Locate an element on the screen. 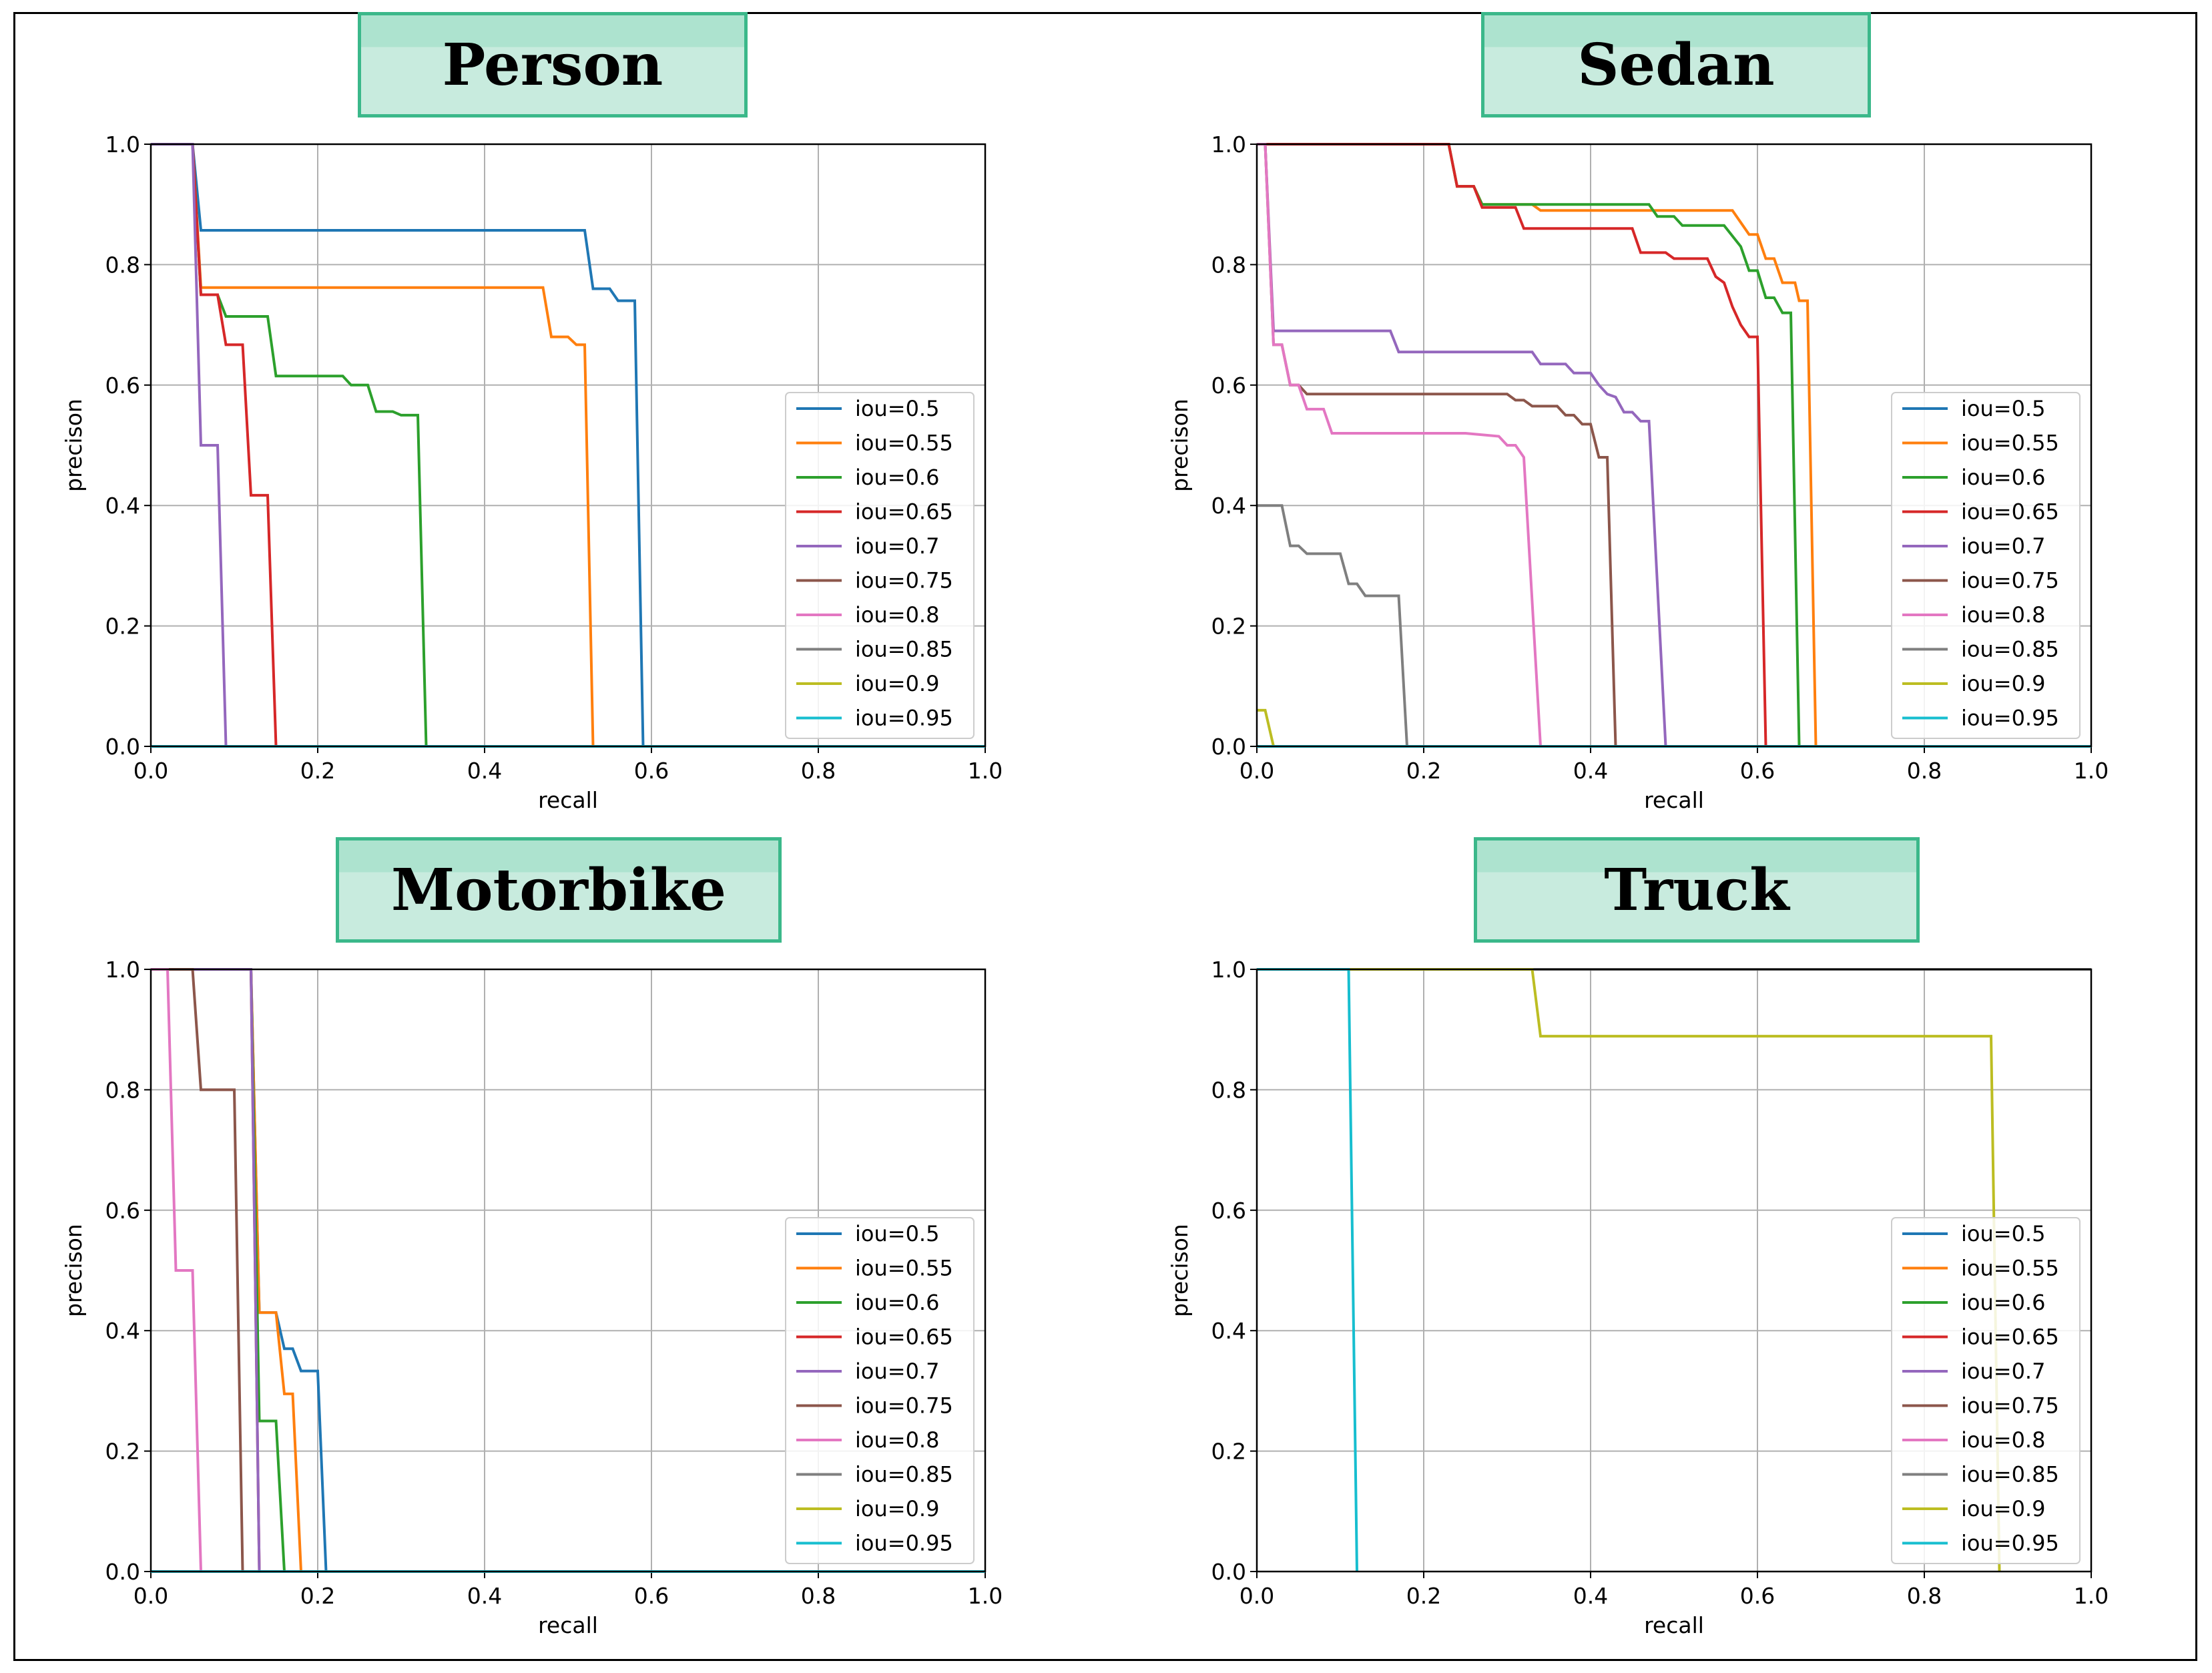 The image size is (2212, 1673). title-box: Motorbike is located at coordinates (559, 890).